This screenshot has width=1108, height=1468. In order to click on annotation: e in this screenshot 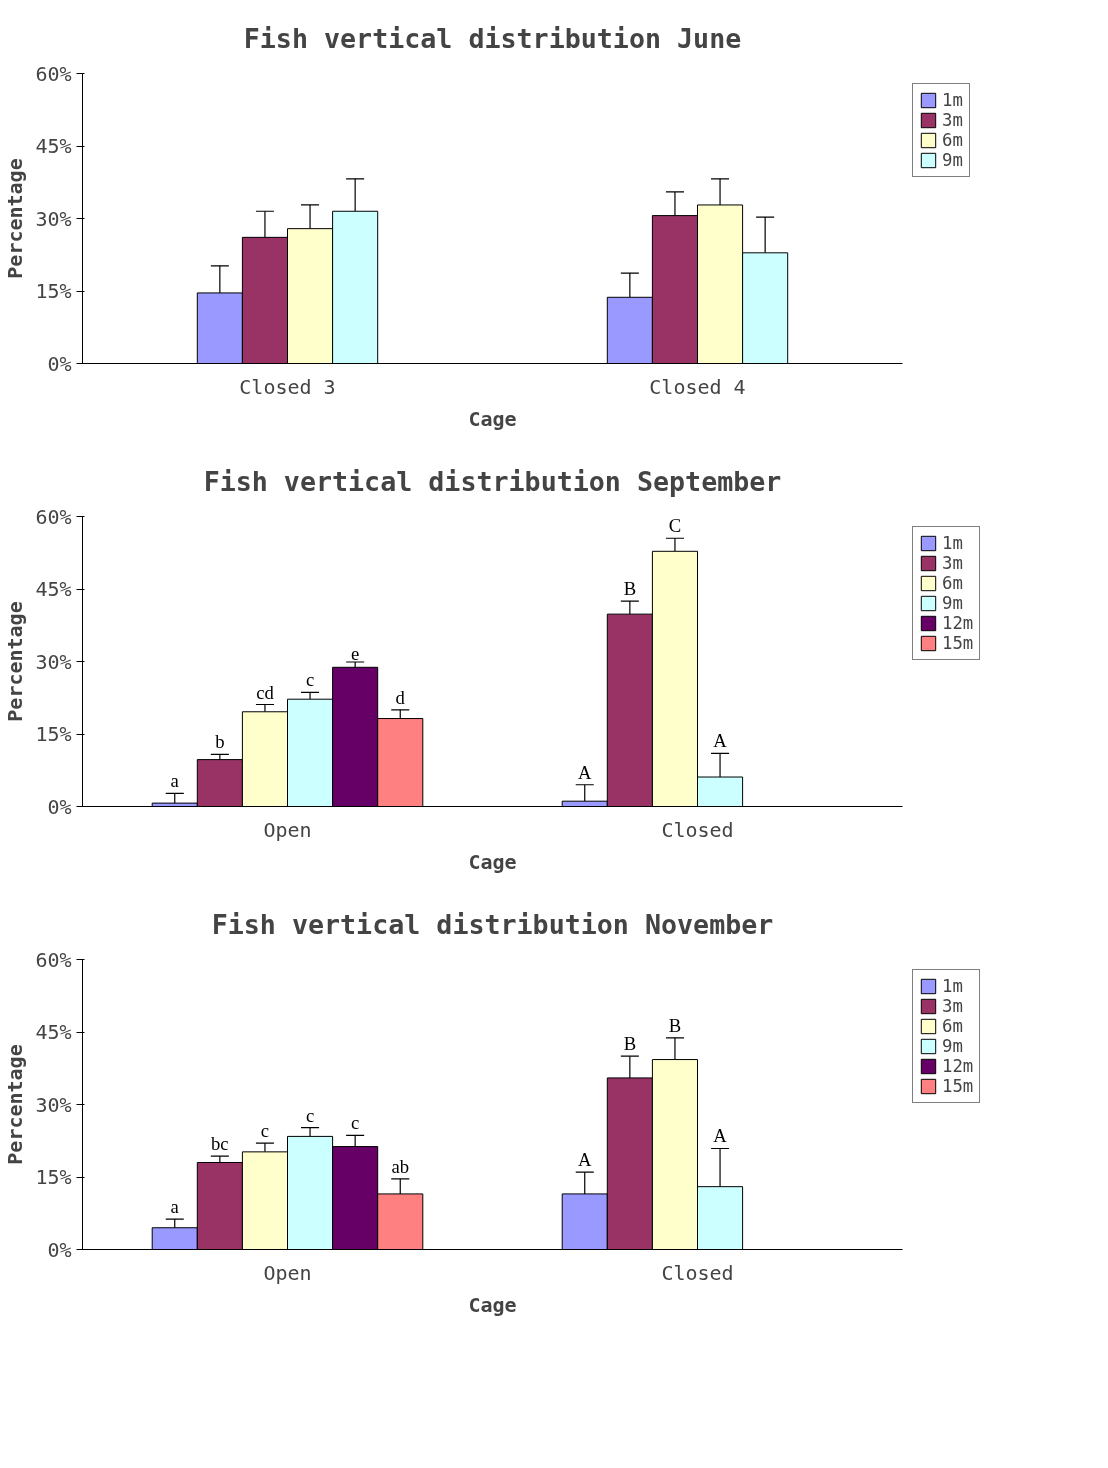, I will do `click(355, 653)`.